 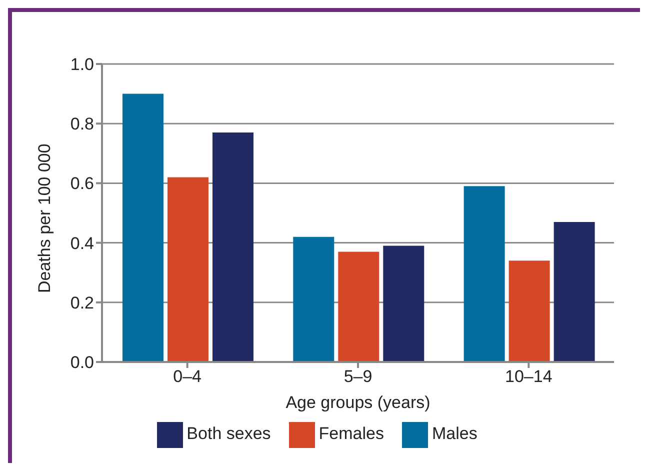 What do you see at coordinates (82, 362) in the screenshot?
I see `y-tick-label: 0.0` at bounding box center [82, 362].